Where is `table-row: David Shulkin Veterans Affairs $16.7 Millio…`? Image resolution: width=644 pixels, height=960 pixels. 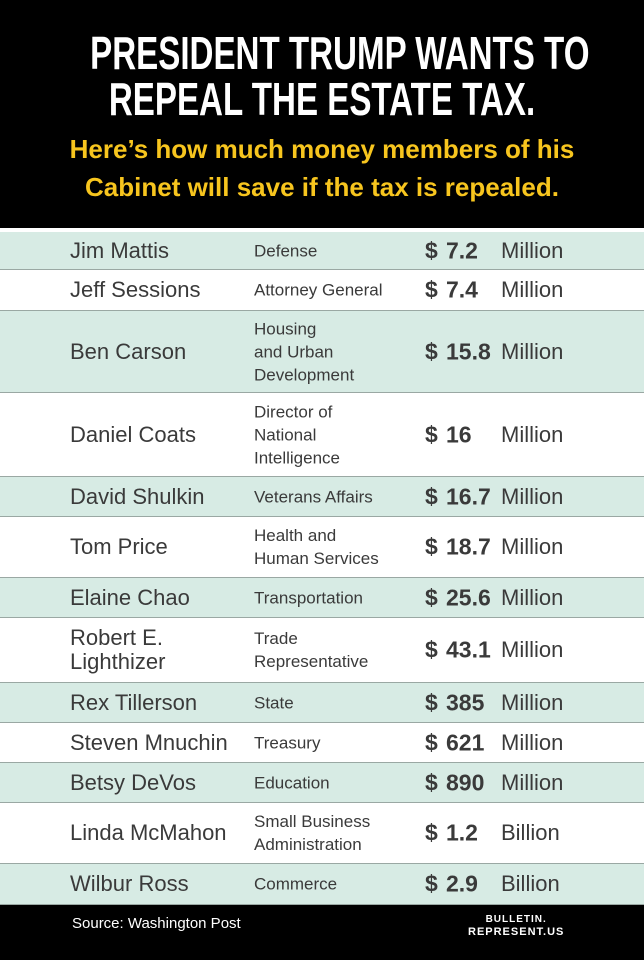 table-row: David Shulkin Veterans Affairs $16.7 Millio… is located at coordinates (322, 497).